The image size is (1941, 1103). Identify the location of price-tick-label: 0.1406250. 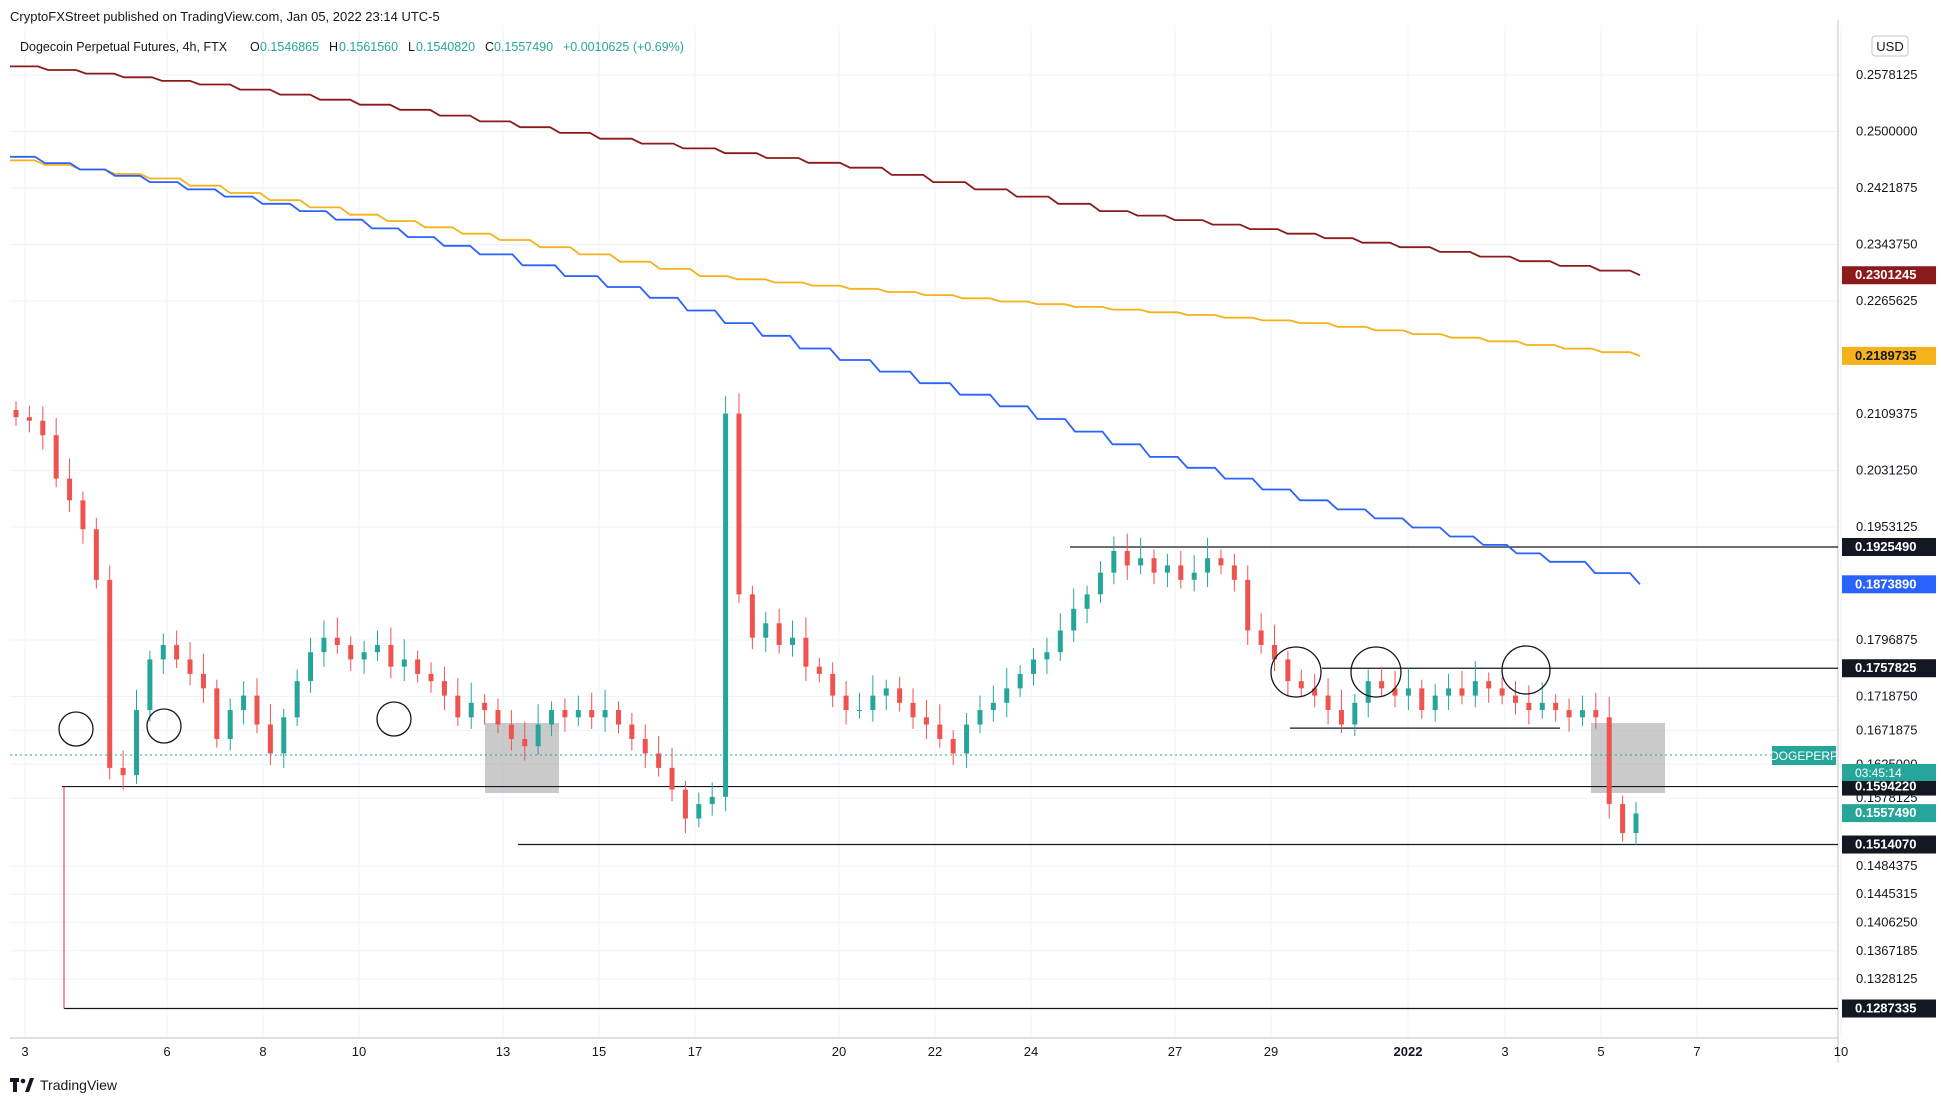
(1886, 922).